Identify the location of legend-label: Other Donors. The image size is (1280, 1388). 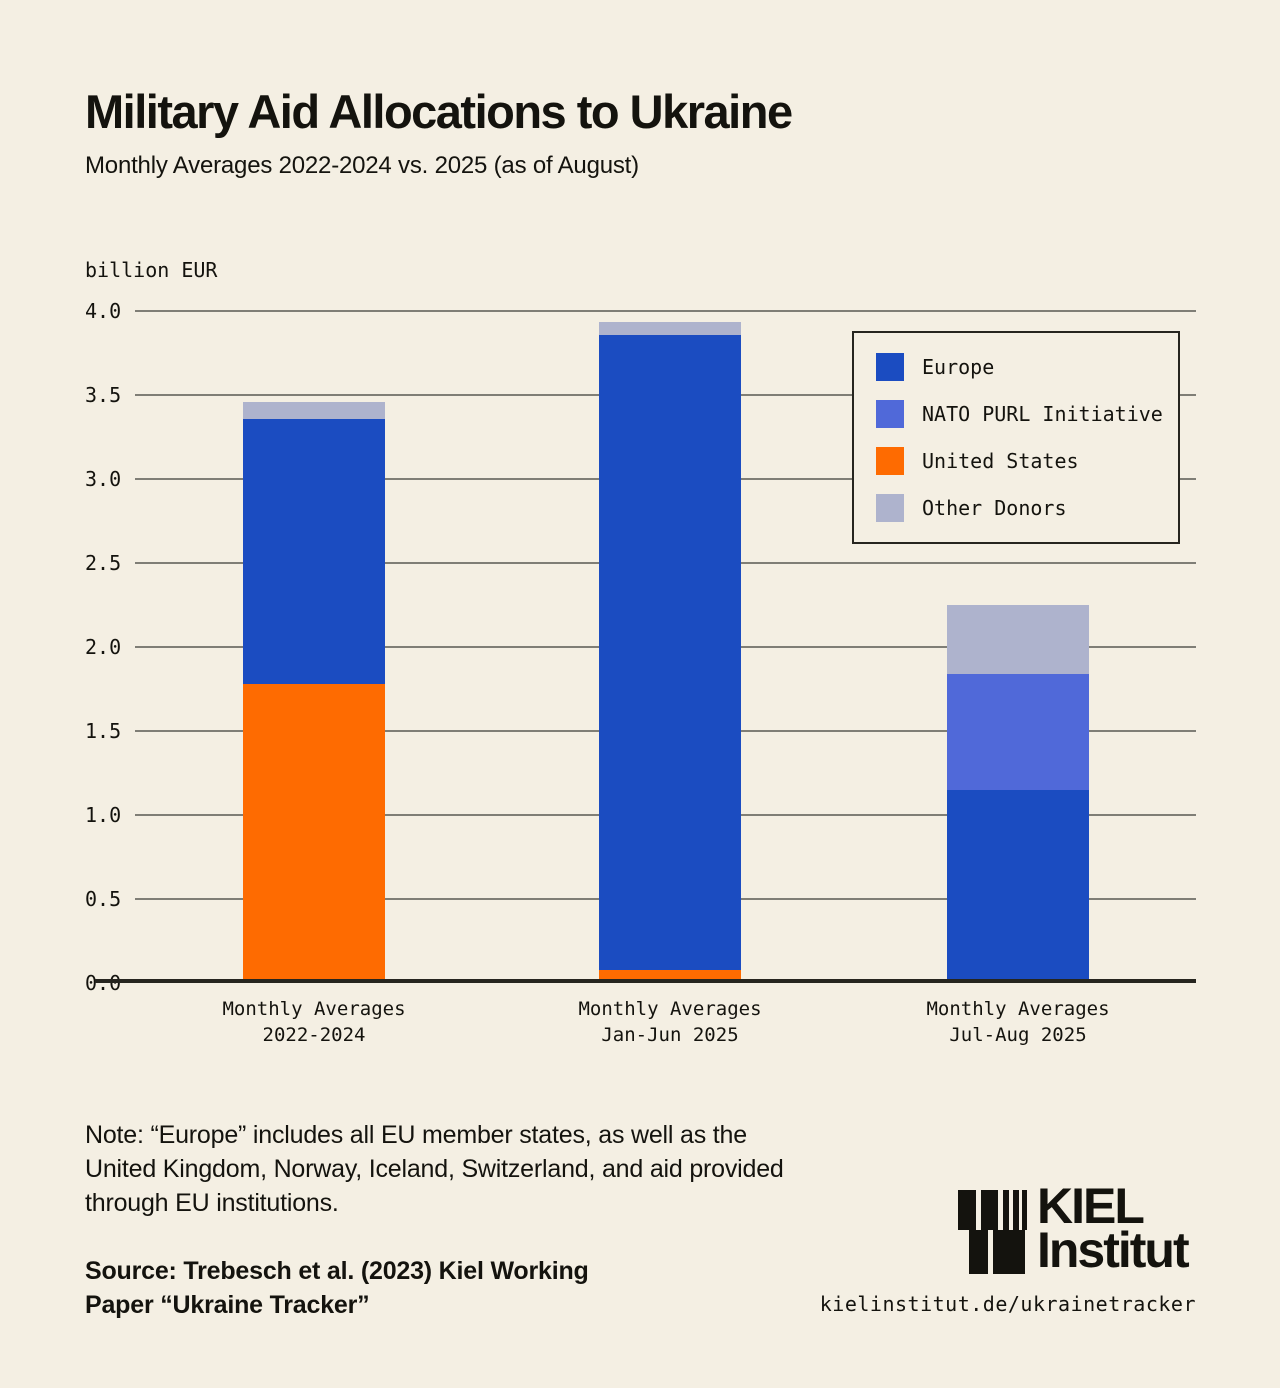
(994, 508).